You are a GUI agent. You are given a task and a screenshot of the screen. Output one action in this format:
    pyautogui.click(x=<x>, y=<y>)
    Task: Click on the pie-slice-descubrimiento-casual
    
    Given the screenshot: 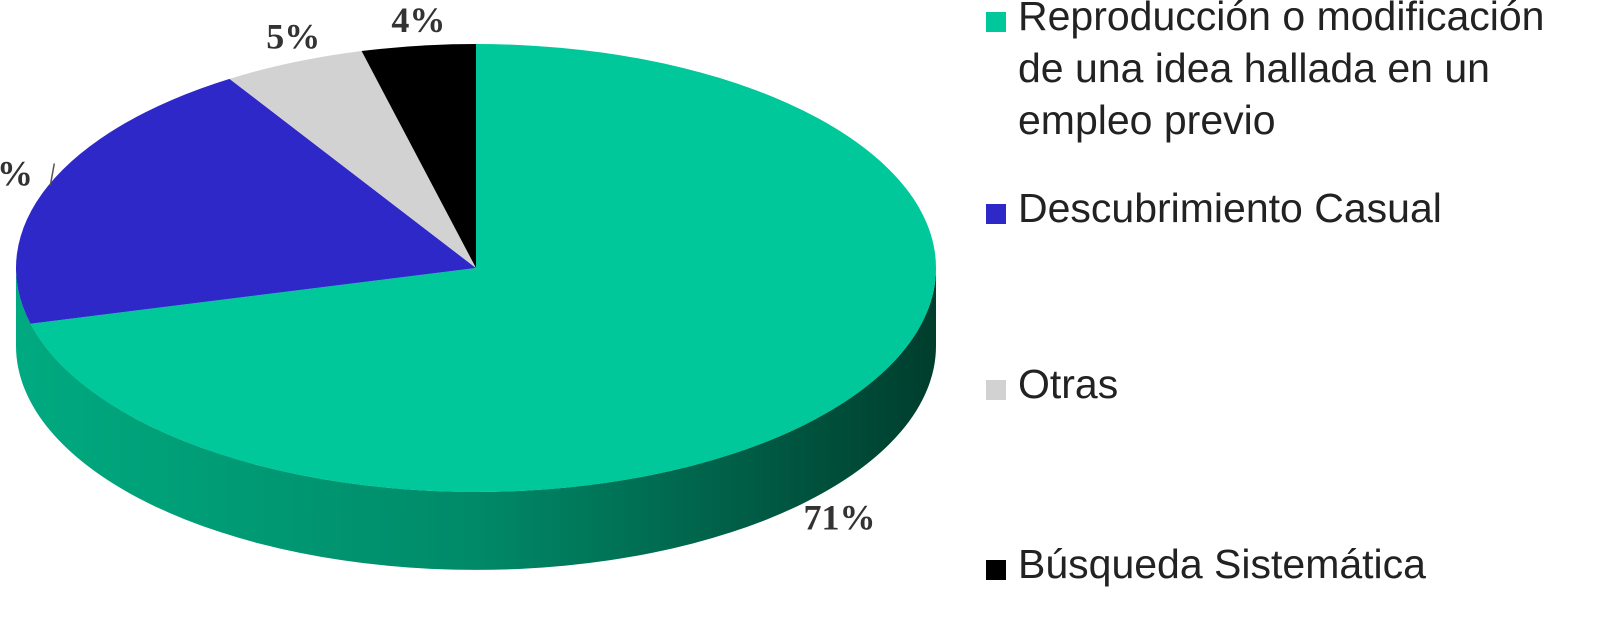 What is the action you would take?
    pyautogui.click(x=245, y=201)
    